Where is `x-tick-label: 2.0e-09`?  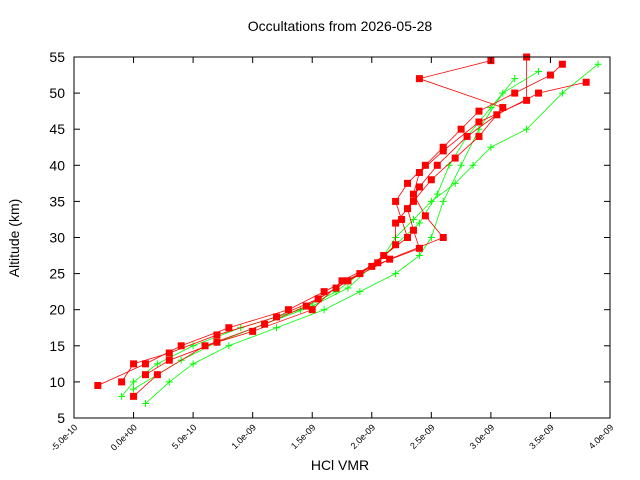
x-tick-label: 2.0e-09 is located at coordinates (363, 436).